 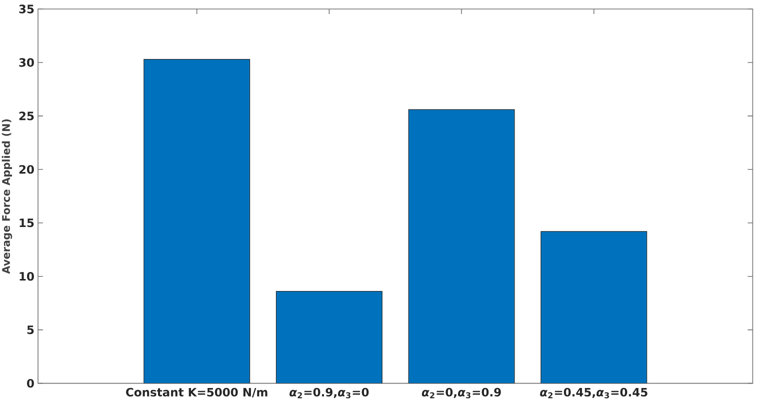 I want to click on y-axis-title: Average Force Applied (N), so click(x=7, y=196).